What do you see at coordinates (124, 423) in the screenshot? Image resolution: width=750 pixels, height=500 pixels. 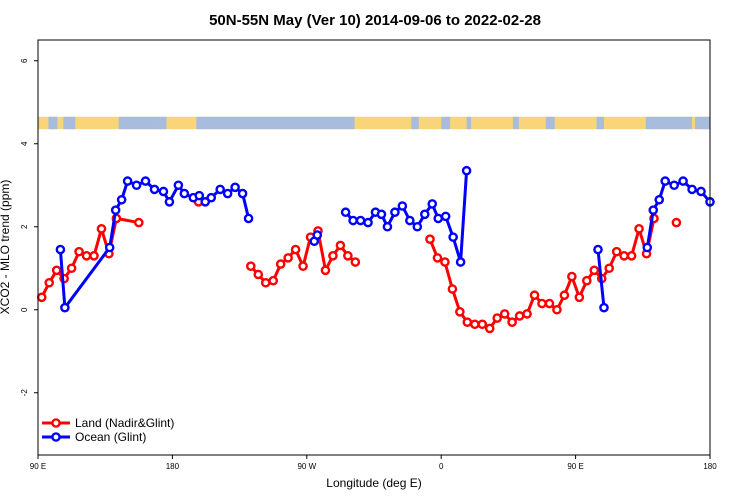 I see `legend-label: Land (Nadir&Glint)` at bounding box center [124, 423].